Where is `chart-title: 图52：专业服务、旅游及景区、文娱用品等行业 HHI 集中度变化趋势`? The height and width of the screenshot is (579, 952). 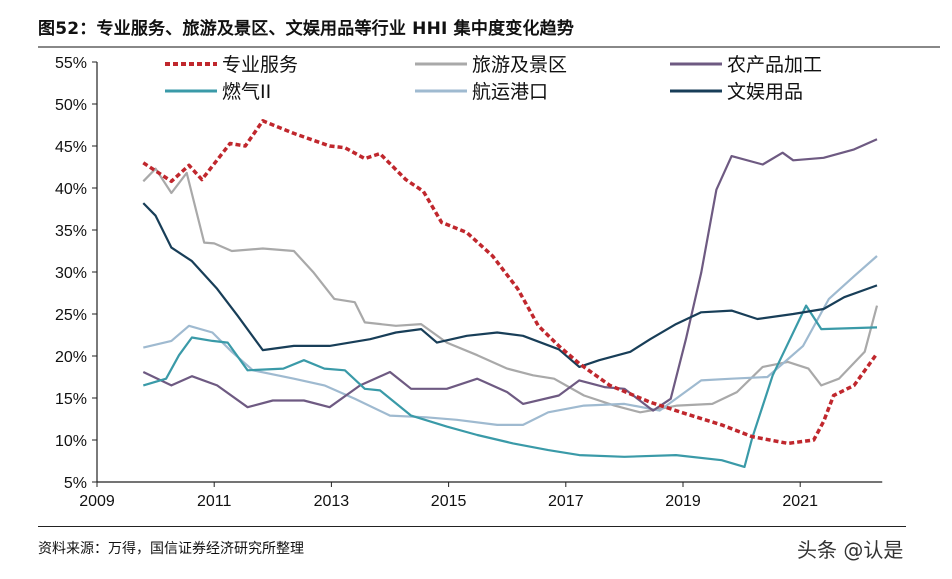
chart-title: 图52：专业服务、旅游及景区、文娱用品等行业 HHI 集中度变化趋势 is located at coordinates (306, 29).